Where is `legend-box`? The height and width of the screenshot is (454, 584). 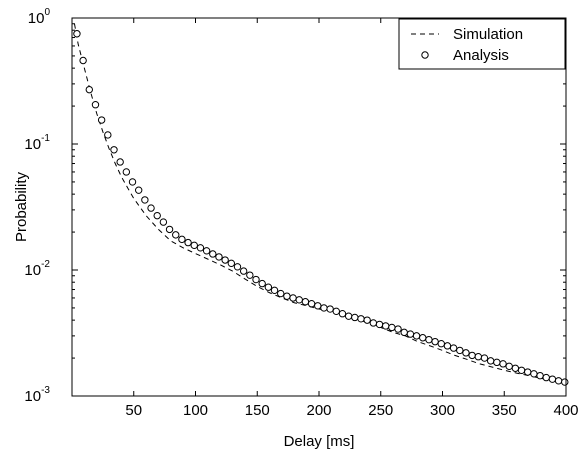
legend-box is located at coordinates (482, 44).